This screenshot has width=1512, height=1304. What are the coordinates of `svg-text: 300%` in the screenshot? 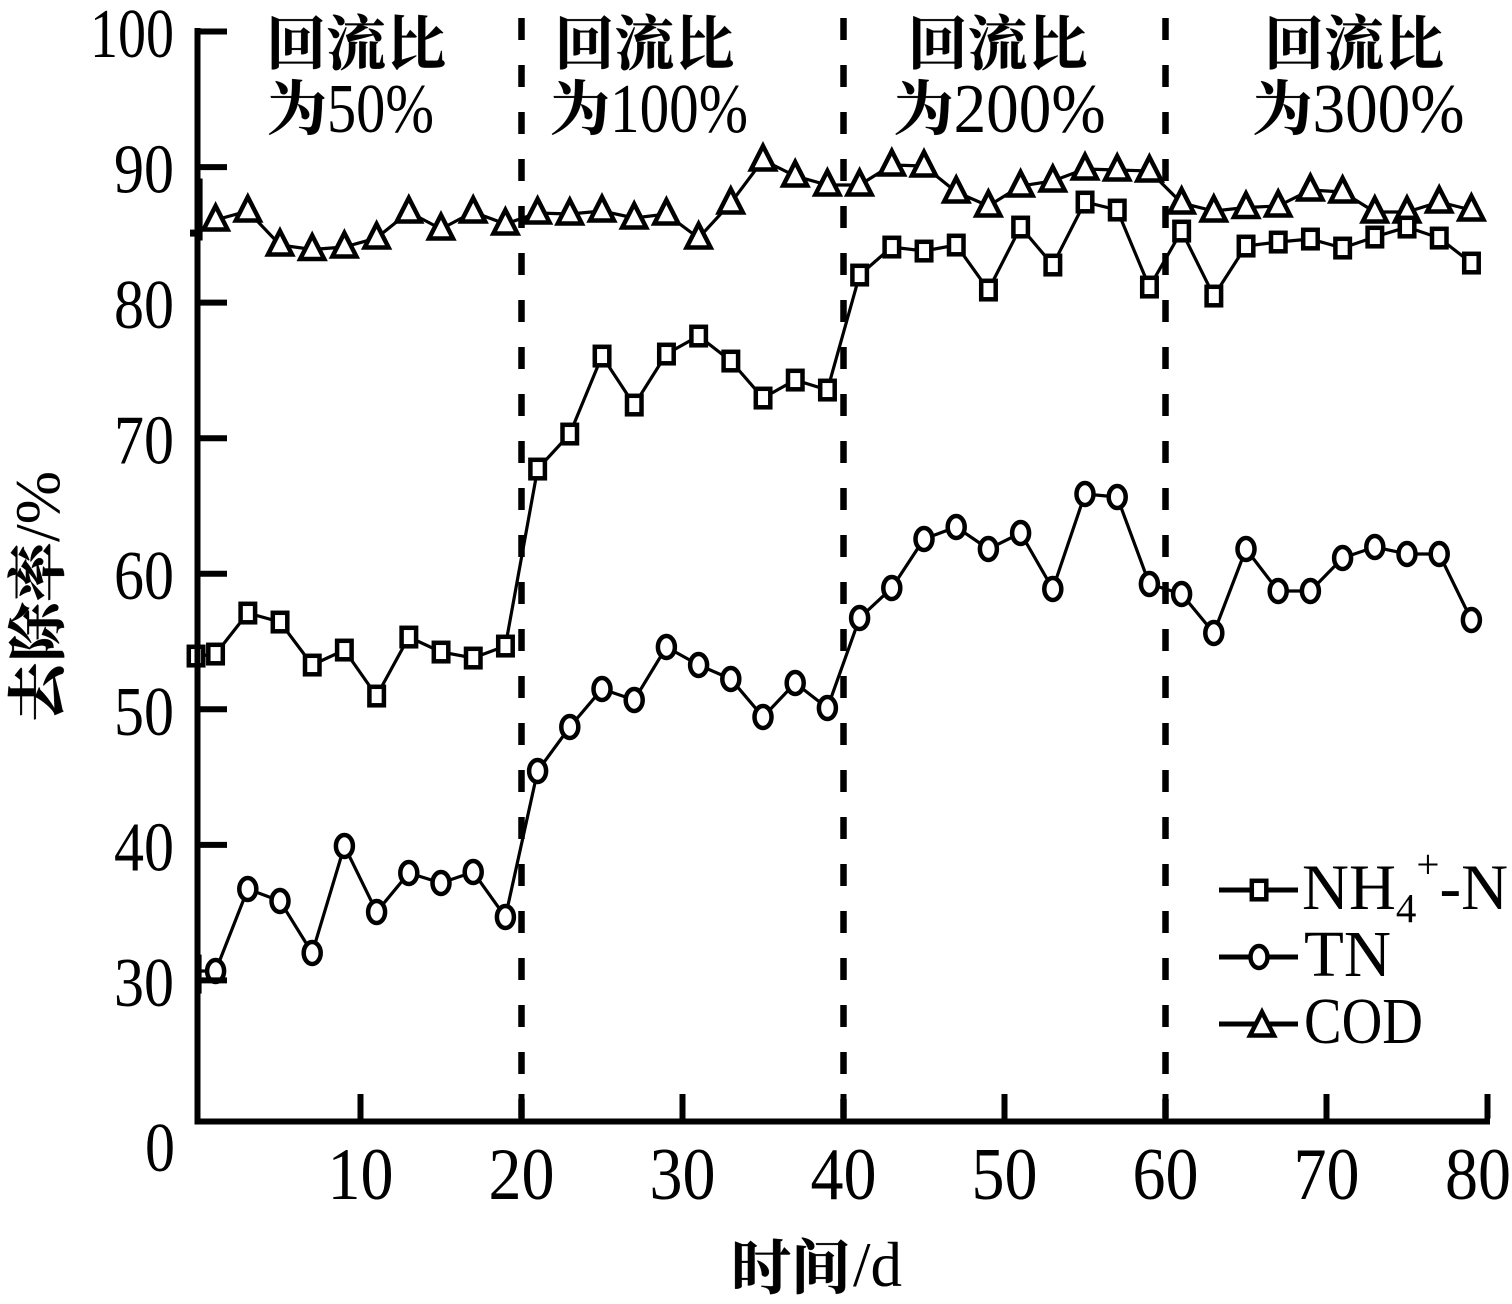 It's located at (1389, 109).